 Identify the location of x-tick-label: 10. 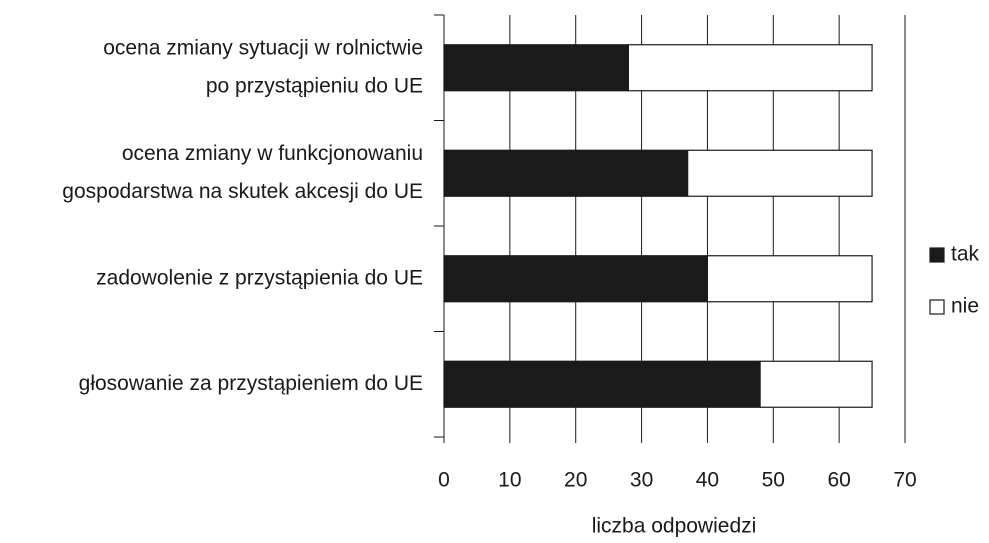
(509, 480).